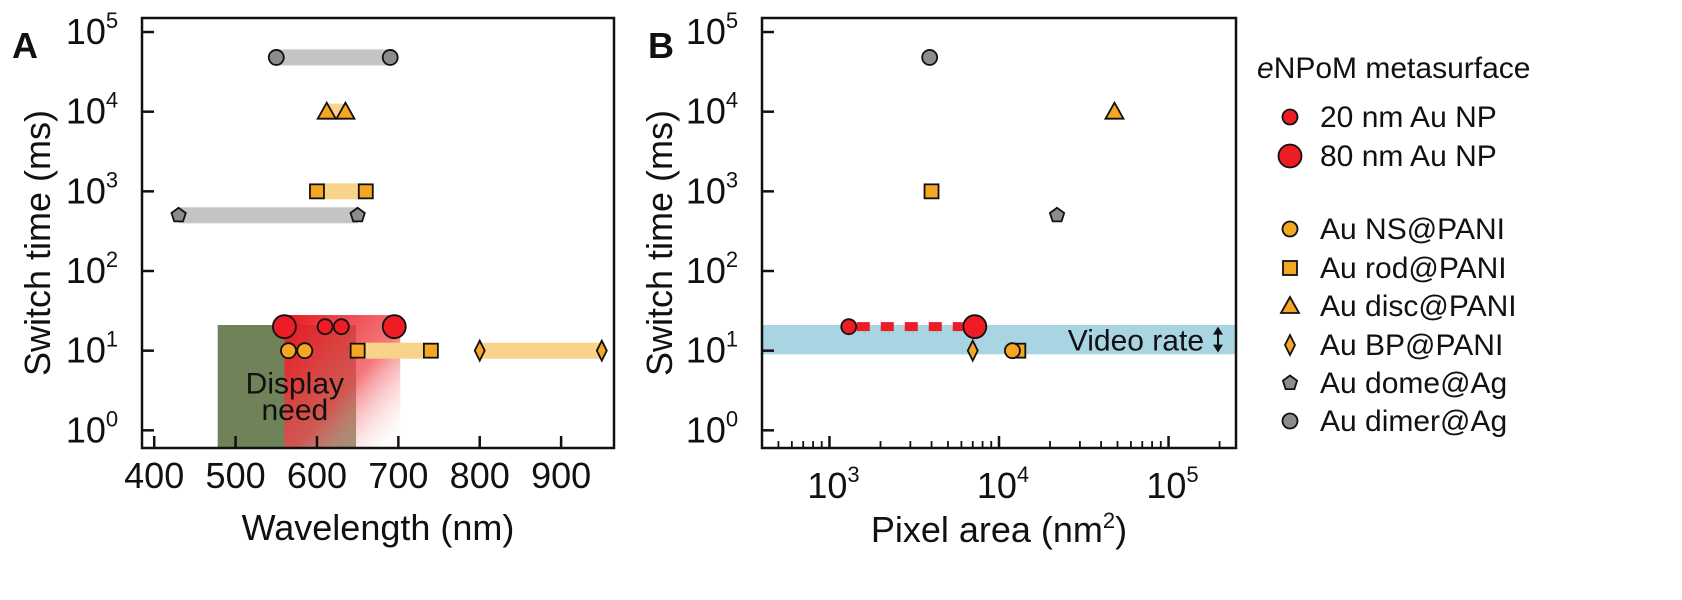 Image resolution: width=1682 pixels, height=600 pixels. What do you see at coordinates (1408, 156) in the screenshot?
I see `legend-label: 80 nm Au NP` at bounding box center [1408, 156].